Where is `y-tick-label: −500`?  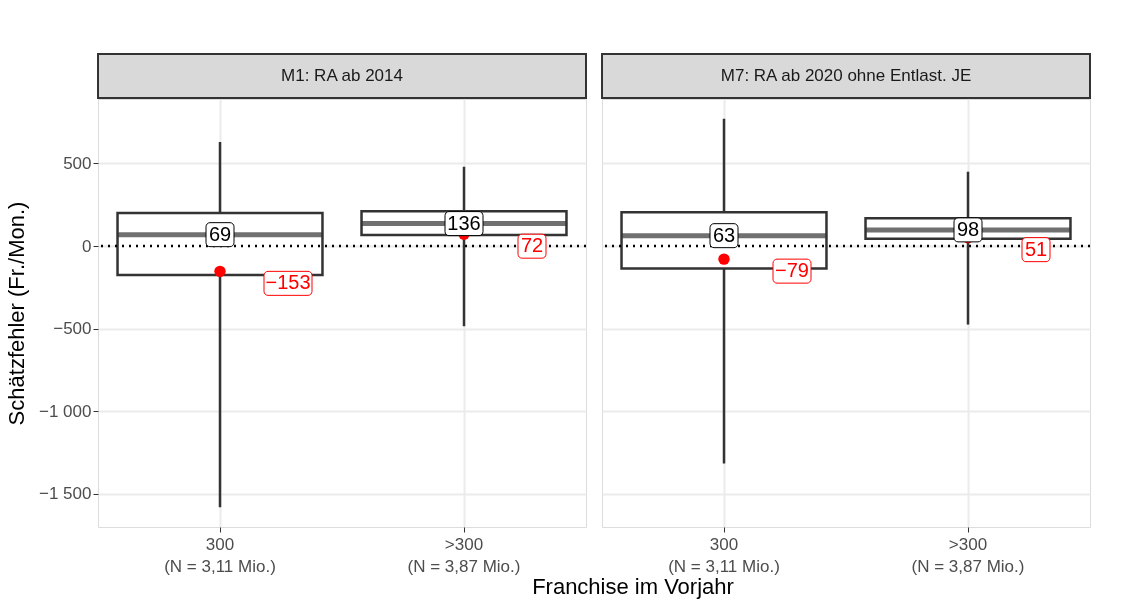 y-tick-label: −500 is located at coordinates (72, 329).